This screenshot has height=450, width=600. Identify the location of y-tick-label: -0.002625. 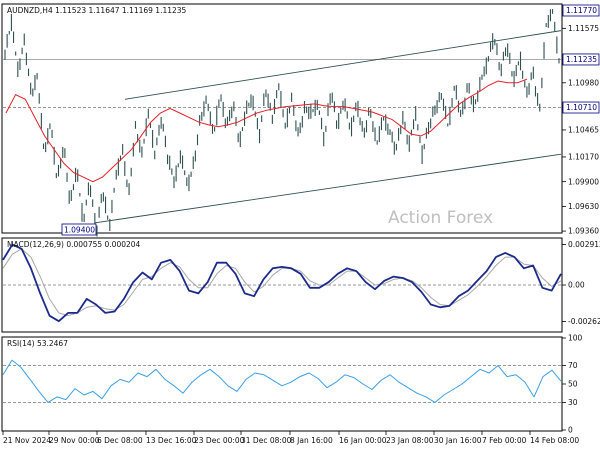
(584, 321).